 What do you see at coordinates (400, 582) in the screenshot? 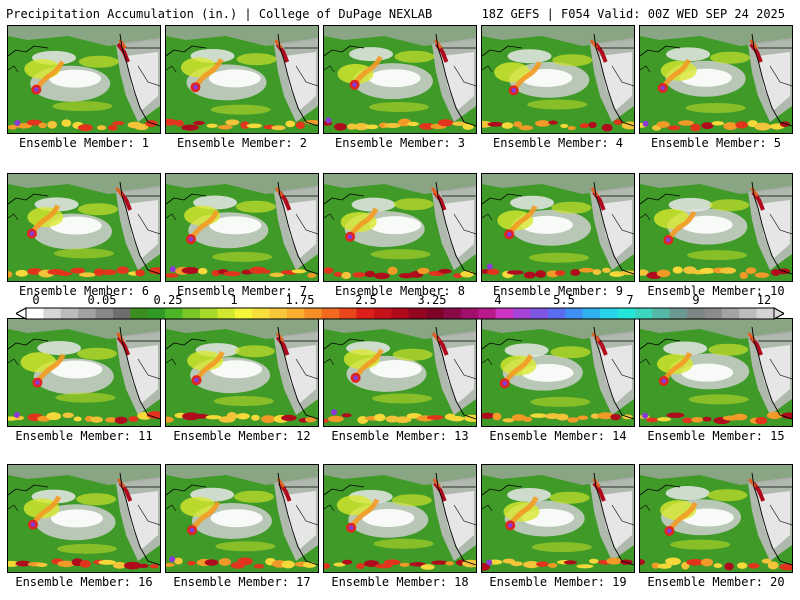
I see `ensemble-member-label: Ensemble Member: 18` at bounding box center [400, 582].